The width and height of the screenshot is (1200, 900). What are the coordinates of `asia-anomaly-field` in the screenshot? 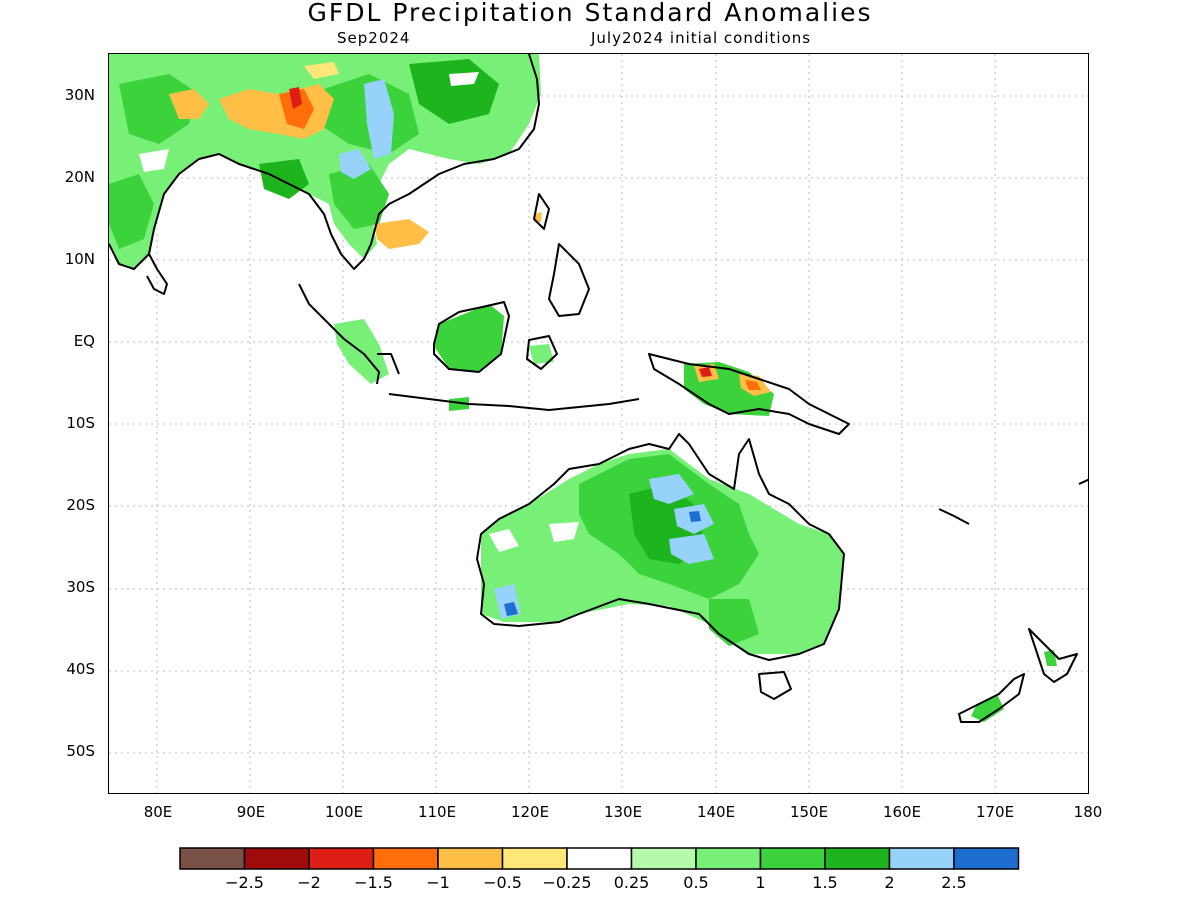 It's located at (325, 161).